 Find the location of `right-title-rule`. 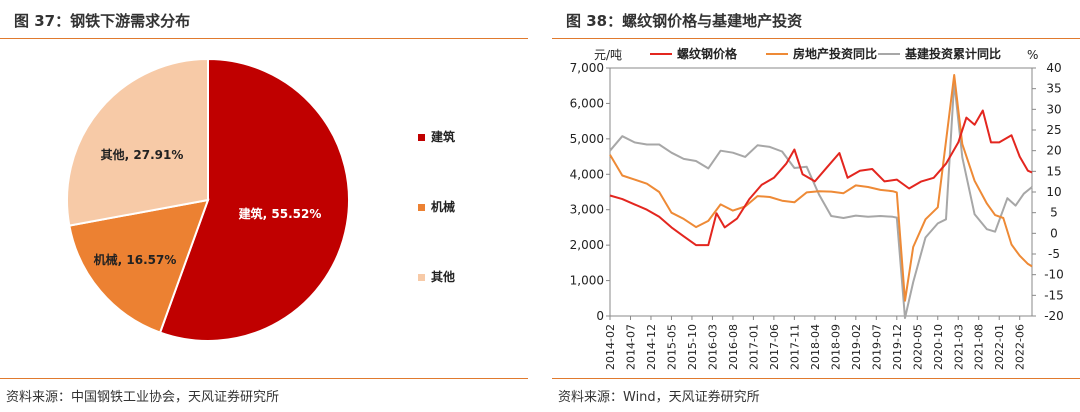

right-title-rule is located at coordinates (816, 38).